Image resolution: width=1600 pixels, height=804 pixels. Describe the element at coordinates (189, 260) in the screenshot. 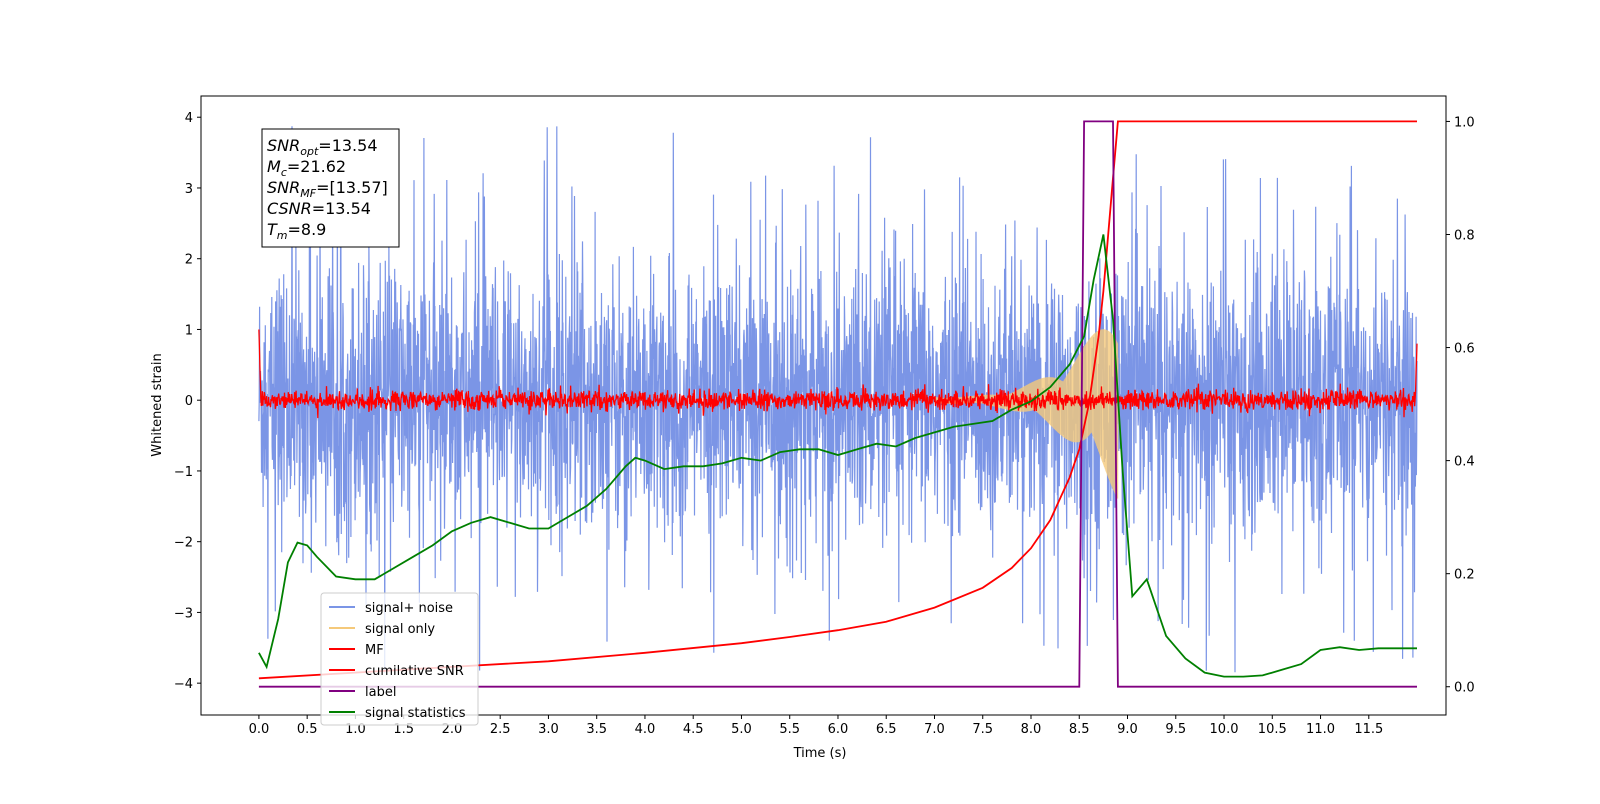

I see `y-tick-label: 2` at that location.